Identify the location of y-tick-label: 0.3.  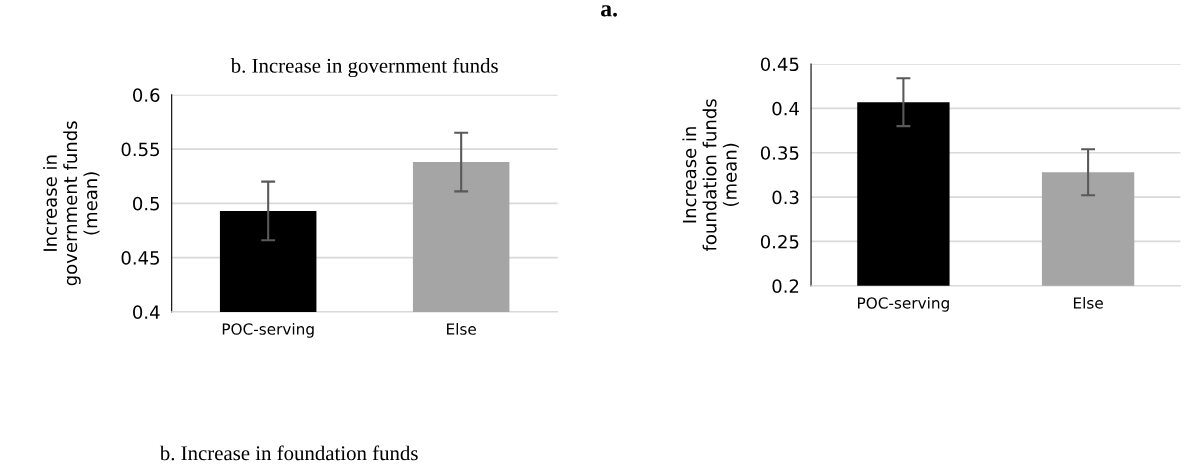
(785, 197).